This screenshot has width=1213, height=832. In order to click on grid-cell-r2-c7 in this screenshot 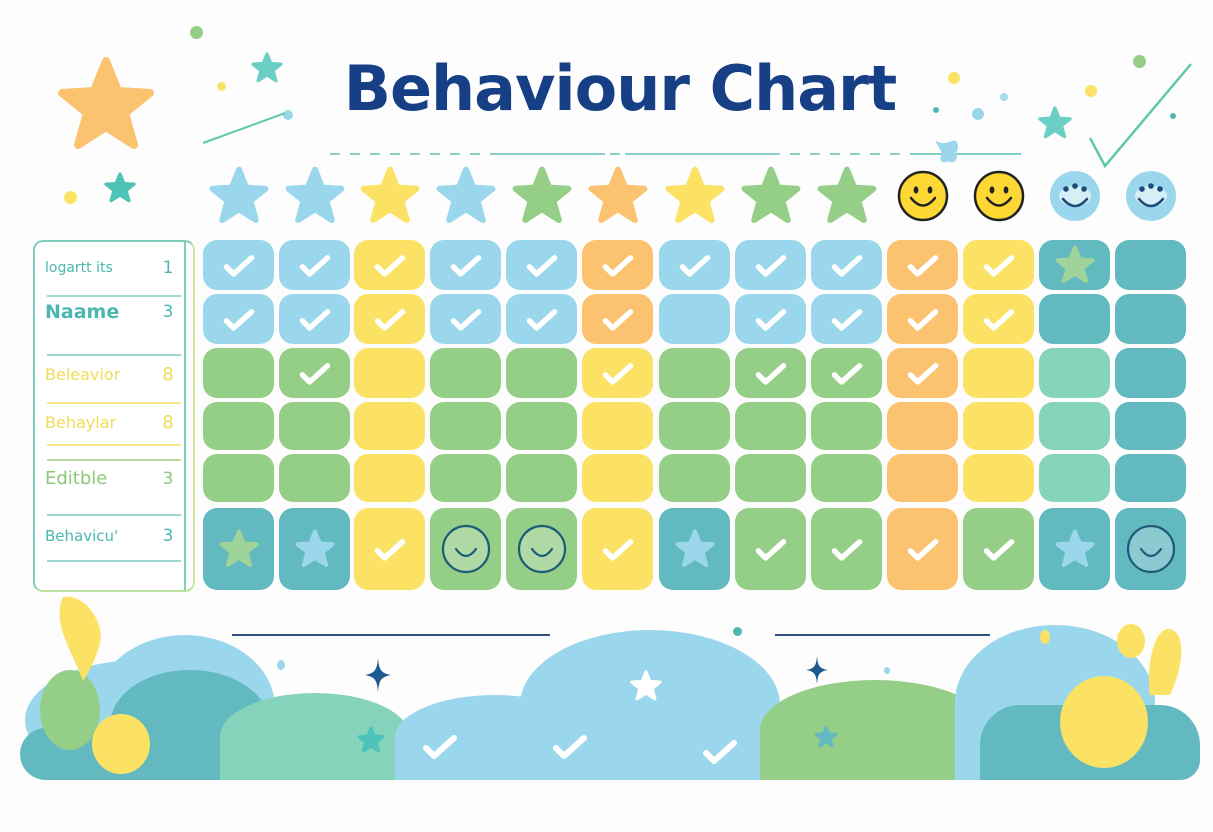, I will do `click(694, 319)`.